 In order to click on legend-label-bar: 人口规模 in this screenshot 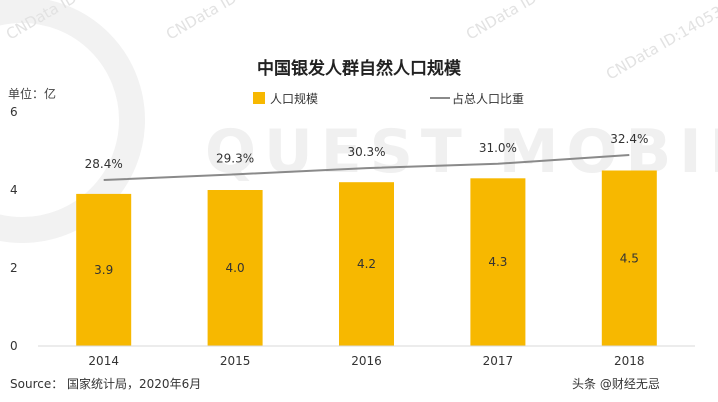, I will do `click(294, 98)`.